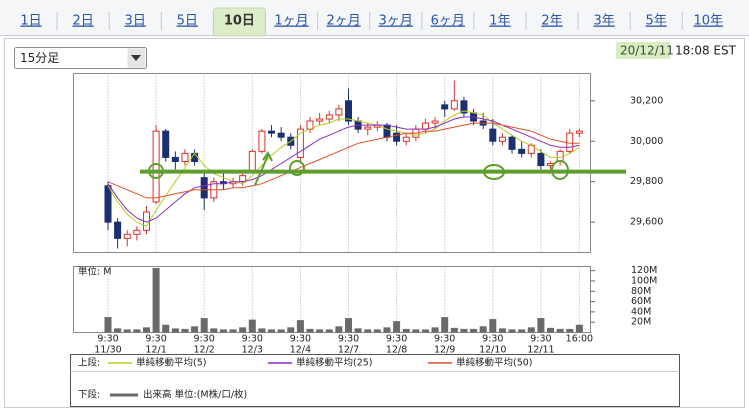 This screenshot has height=408, width=749. I want to click on tab: 6ヶ月, so click(448, 21).